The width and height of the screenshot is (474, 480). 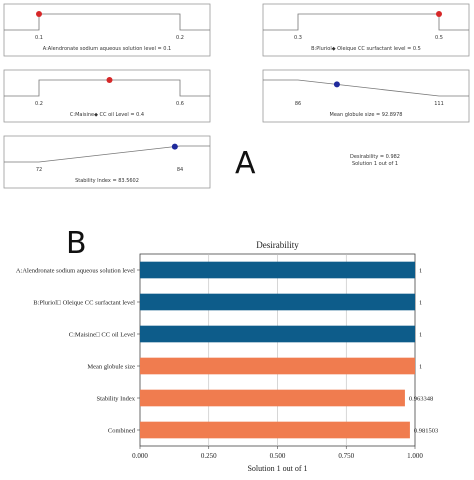 I want to click on ramp-max-label: 84, so click(x=180, y=170).